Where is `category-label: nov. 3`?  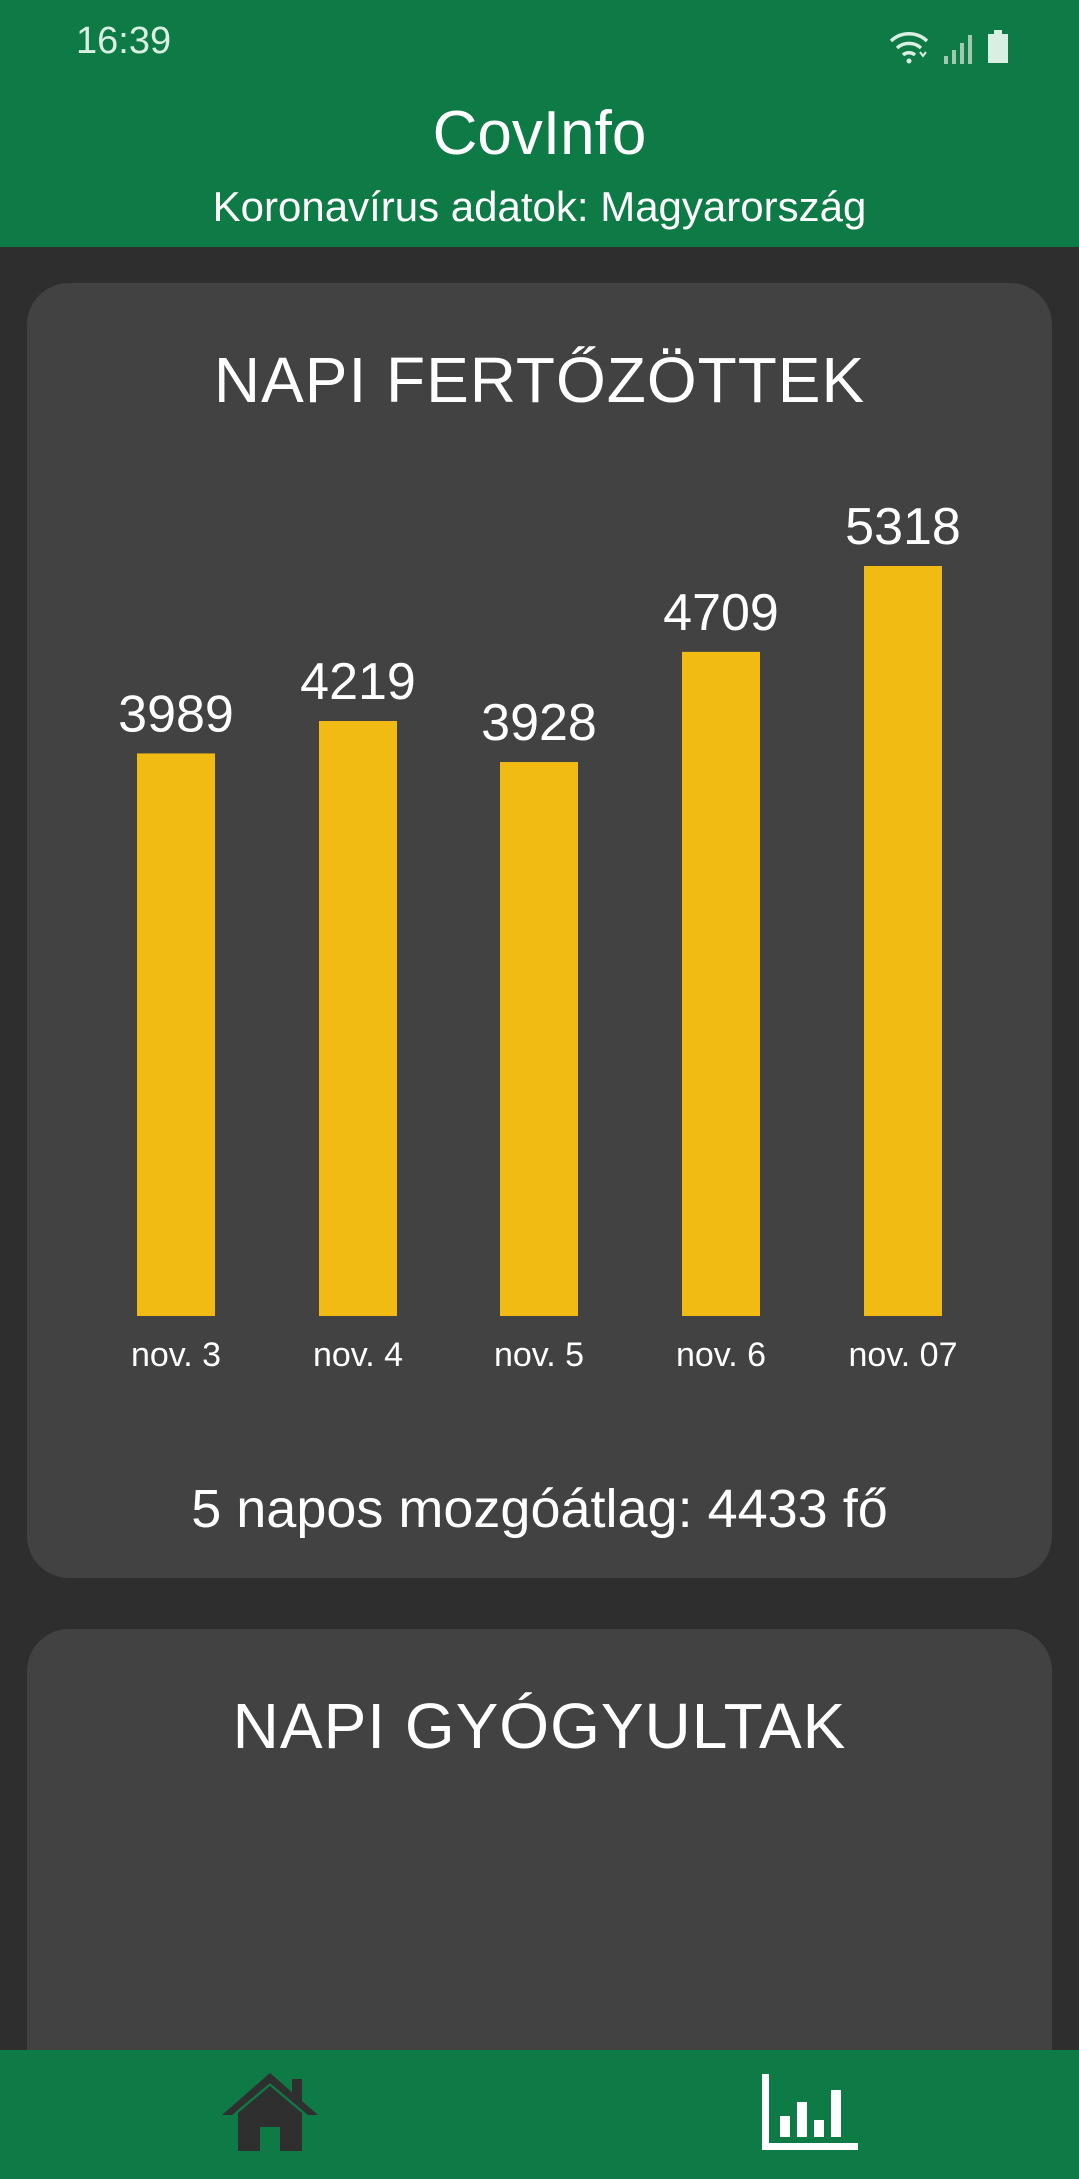 category-label: nov. 3 is located at coordinates (176, 1355).